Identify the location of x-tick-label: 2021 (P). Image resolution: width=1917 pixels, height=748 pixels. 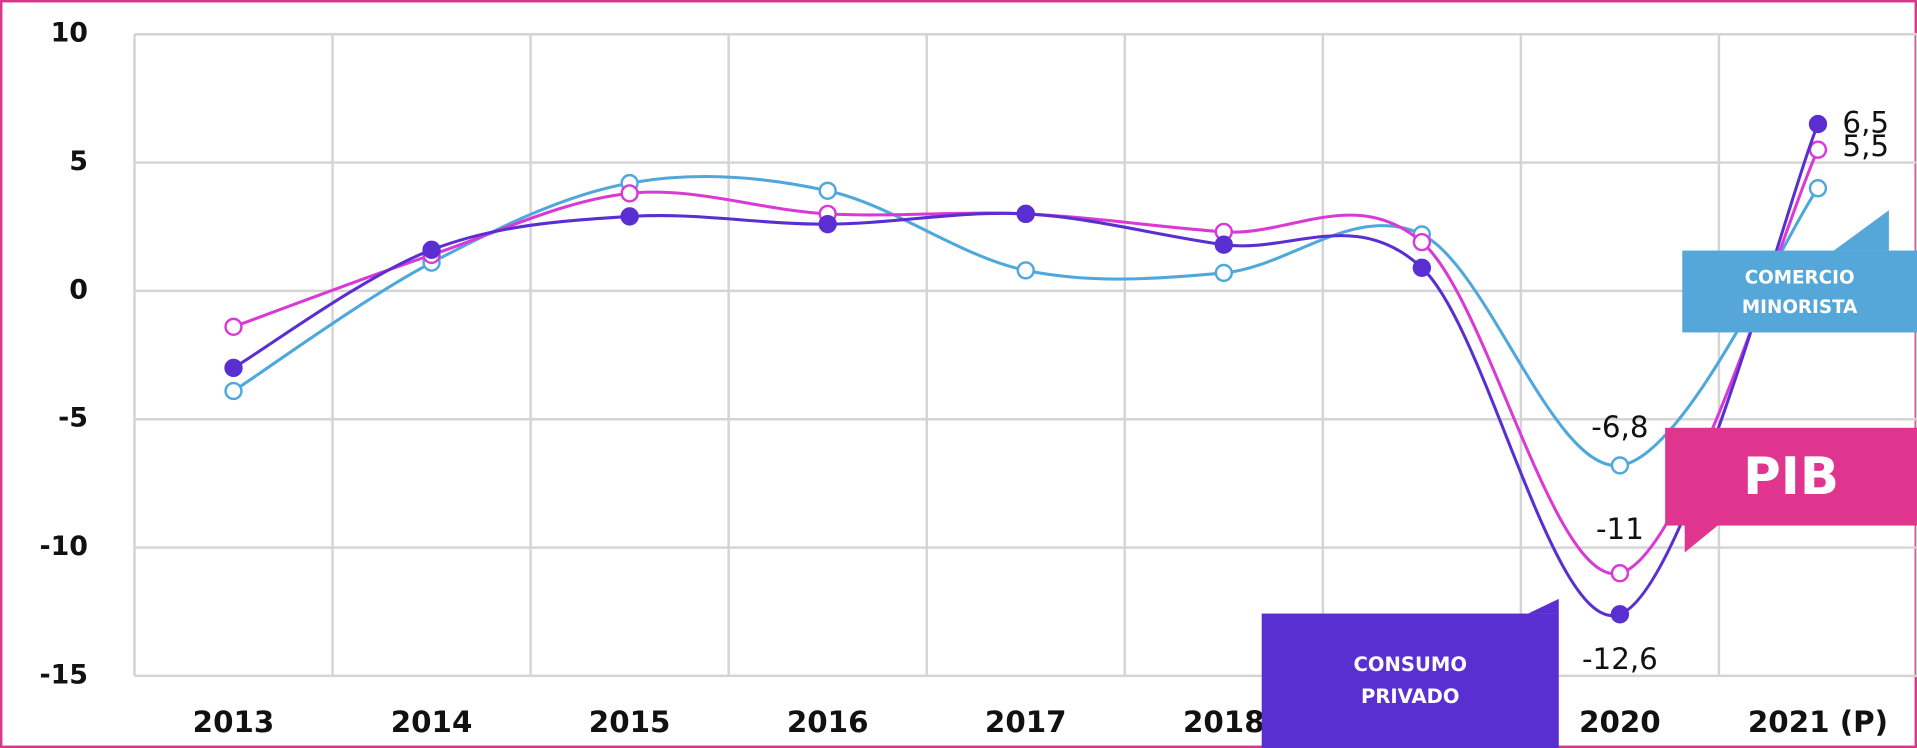
(1818, 722).